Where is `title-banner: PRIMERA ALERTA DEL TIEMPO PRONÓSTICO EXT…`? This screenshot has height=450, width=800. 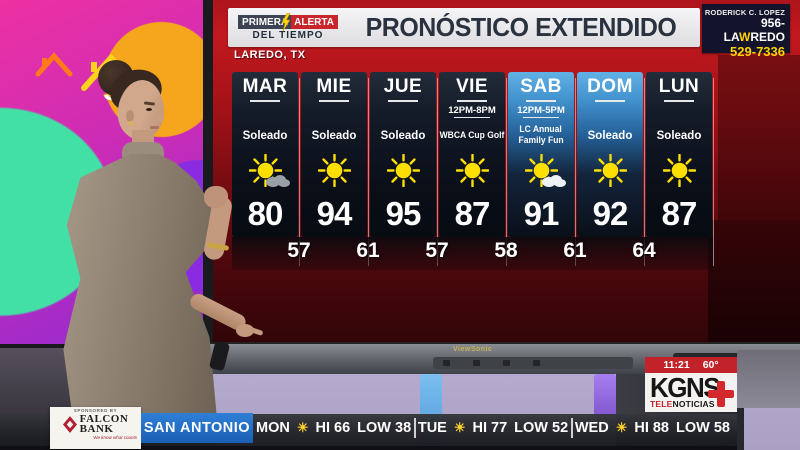 title-banner: PRIMERA ALERTA DEL TIEMPO PRONÓSTICO EXT… is located at coordinates (464, 27).